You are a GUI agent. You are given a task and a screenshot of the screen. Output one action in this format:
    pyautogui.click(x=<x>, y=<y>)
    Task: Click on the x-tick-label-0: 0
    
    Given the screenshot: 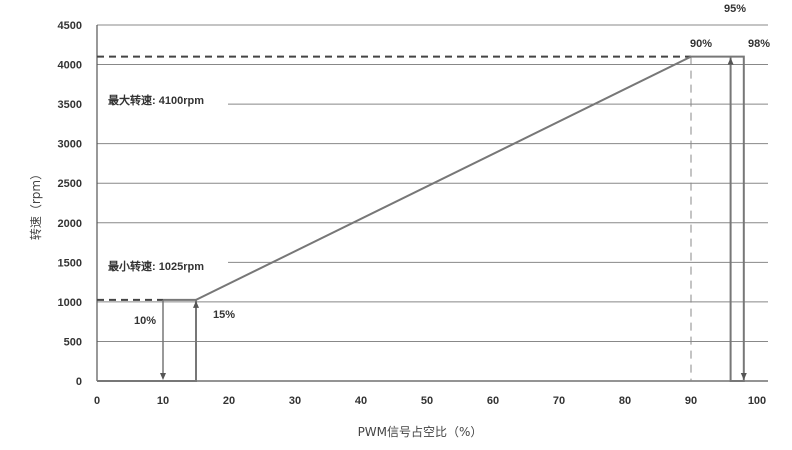 What is the action you would take?
    pyautogui.click(x=97, y=401)
    